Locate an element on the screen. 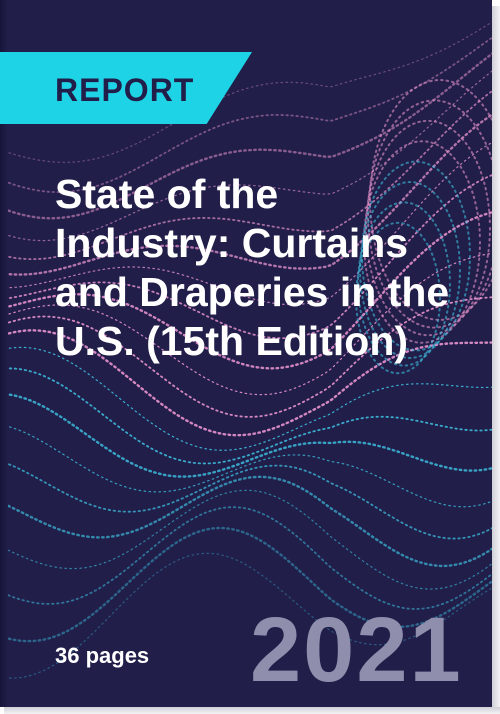  publication-year: 2021 is located at coordinates (356, 650).